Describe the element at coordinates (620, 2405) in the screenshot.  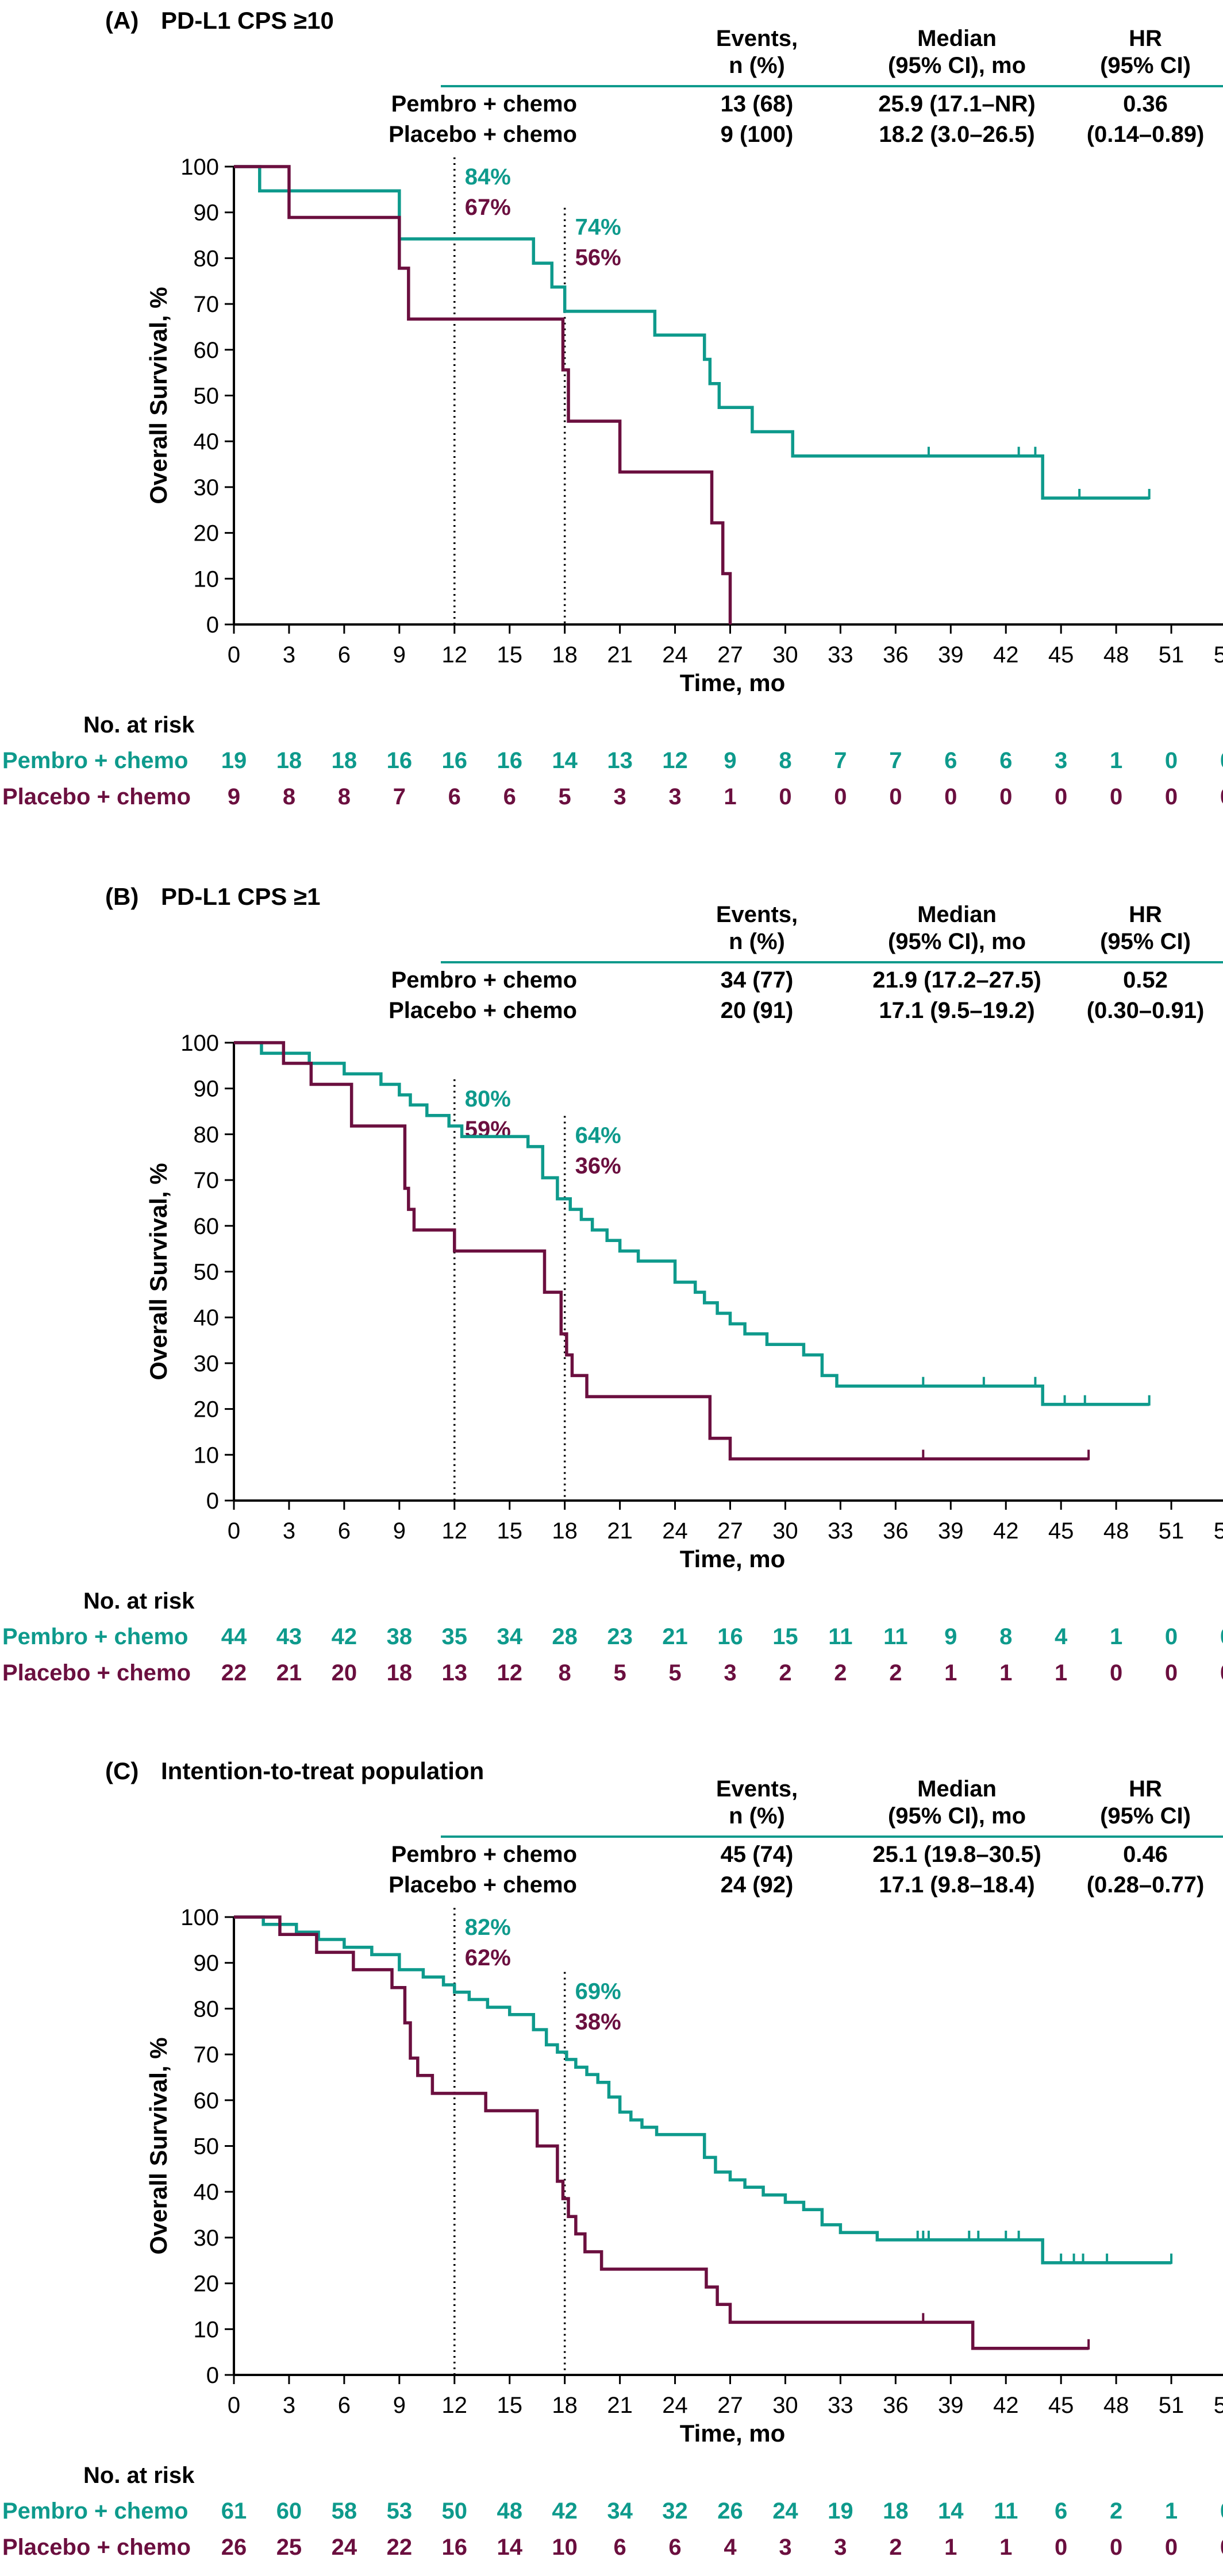
I see `x-tick-label: 21` at that location.